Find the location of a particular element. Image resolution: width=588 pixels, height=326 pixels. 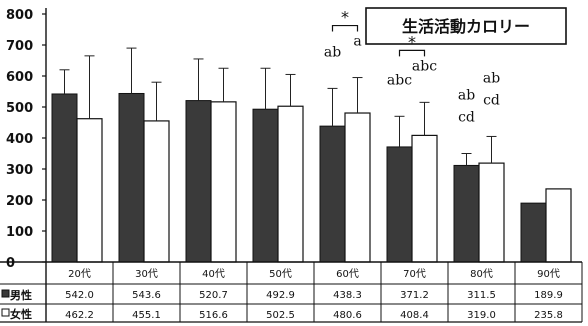

legend-swatch-male is located at coordinates (5, 293).